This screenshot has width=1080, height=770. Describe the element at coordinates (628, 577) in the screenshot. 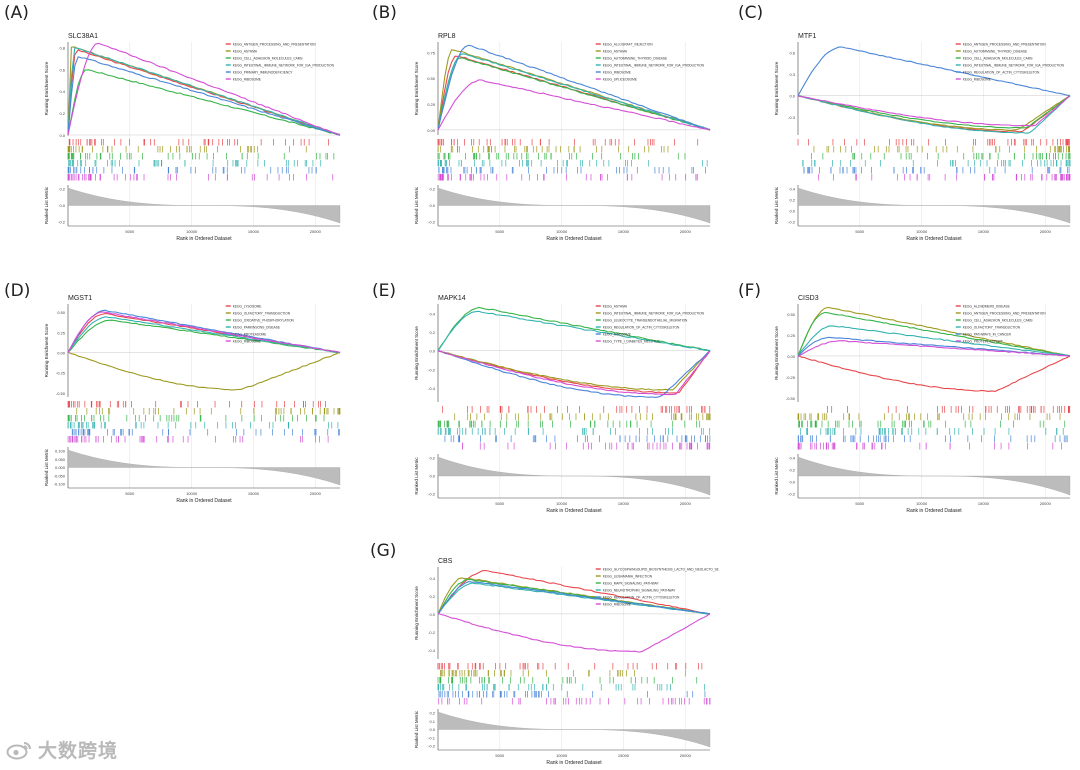

I see `legend-label: KEGG_LEISHMANIA_INFECTION` at that location.